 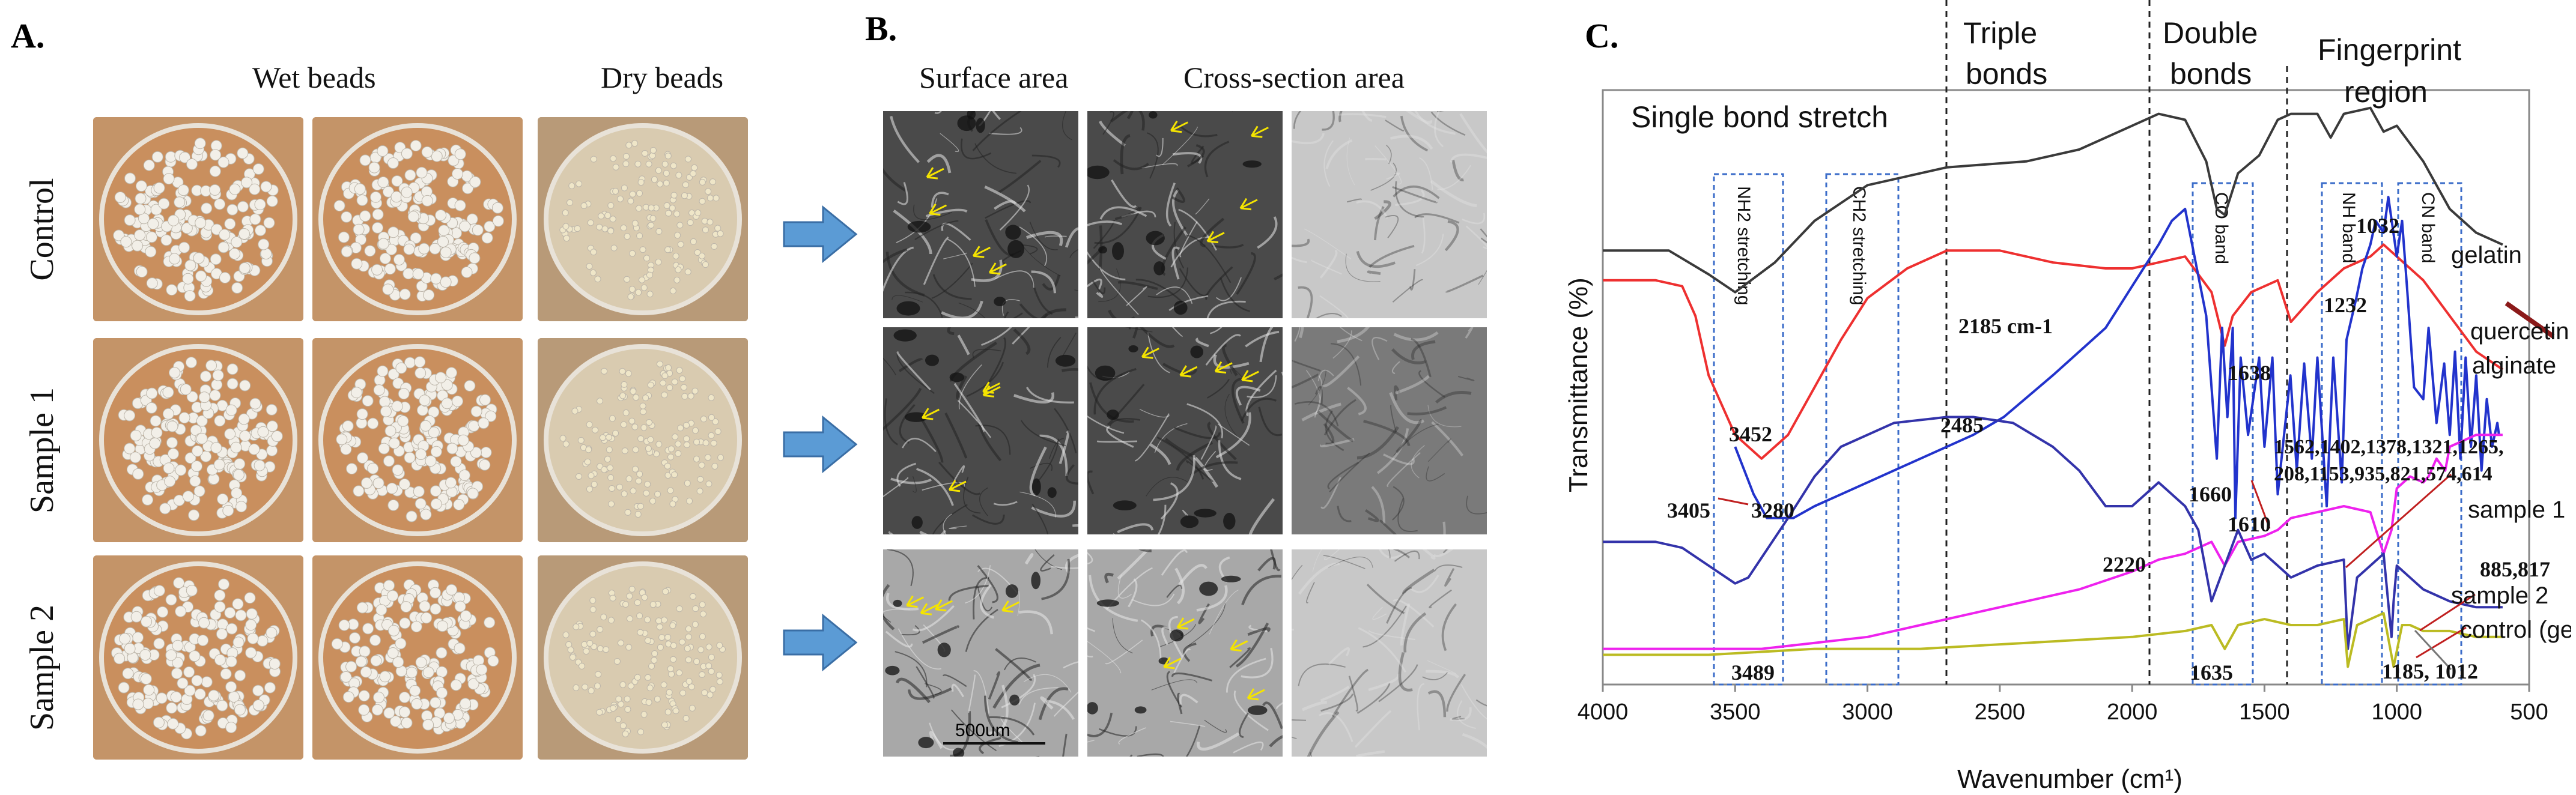 I want to click on series-label-gelatin: gelatin, so click(x=2486, y=255).